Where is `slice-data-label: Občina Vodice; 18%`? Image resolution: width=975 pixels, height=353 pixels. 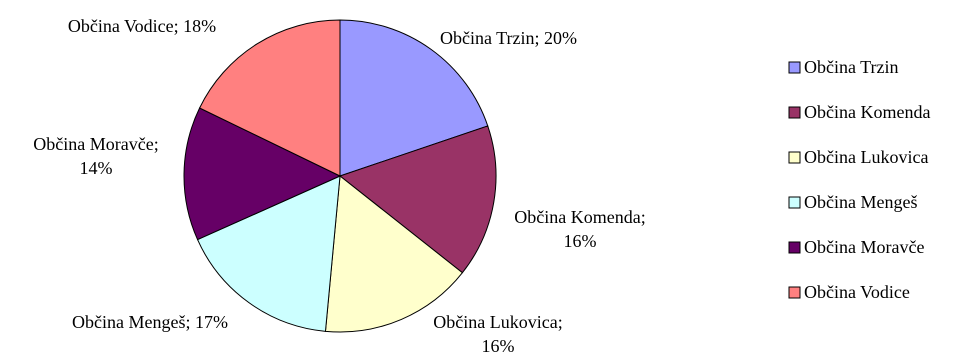 slice-data-label: Občina Vodice; 18% is located at coordinates (142, 26).